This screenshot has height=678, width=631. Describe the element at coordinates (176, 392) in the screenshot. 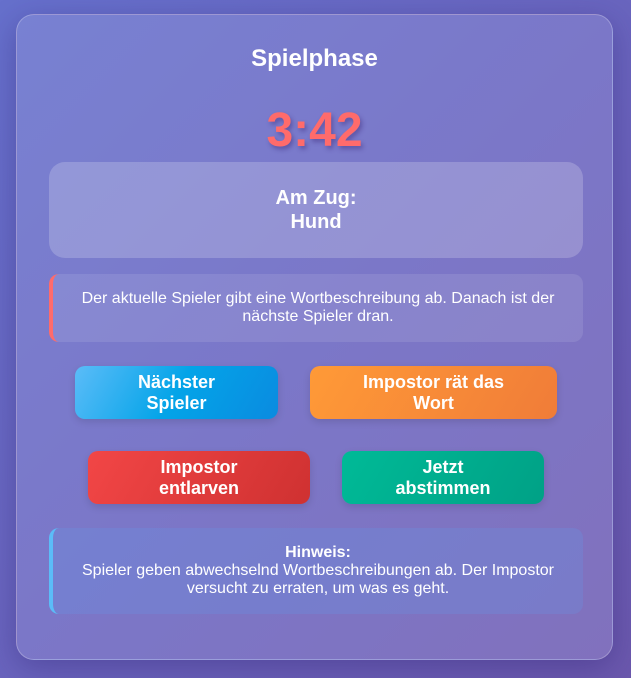

I see `next-player-button: Nächster Spieler` at that location.